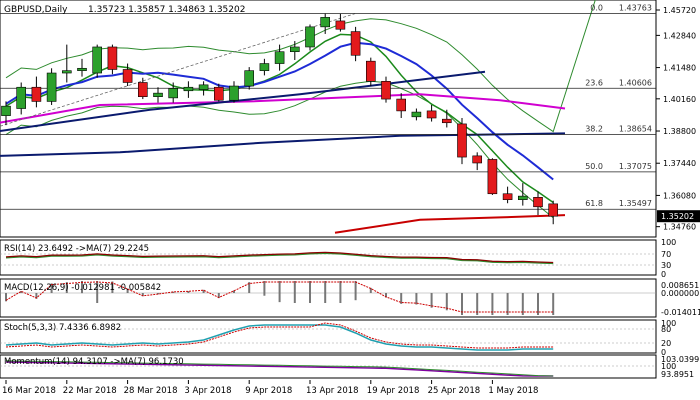  Describe the element at coordinates (679, 99) in the screenshot. I see `price-axis-label: 1.40160` at that location.